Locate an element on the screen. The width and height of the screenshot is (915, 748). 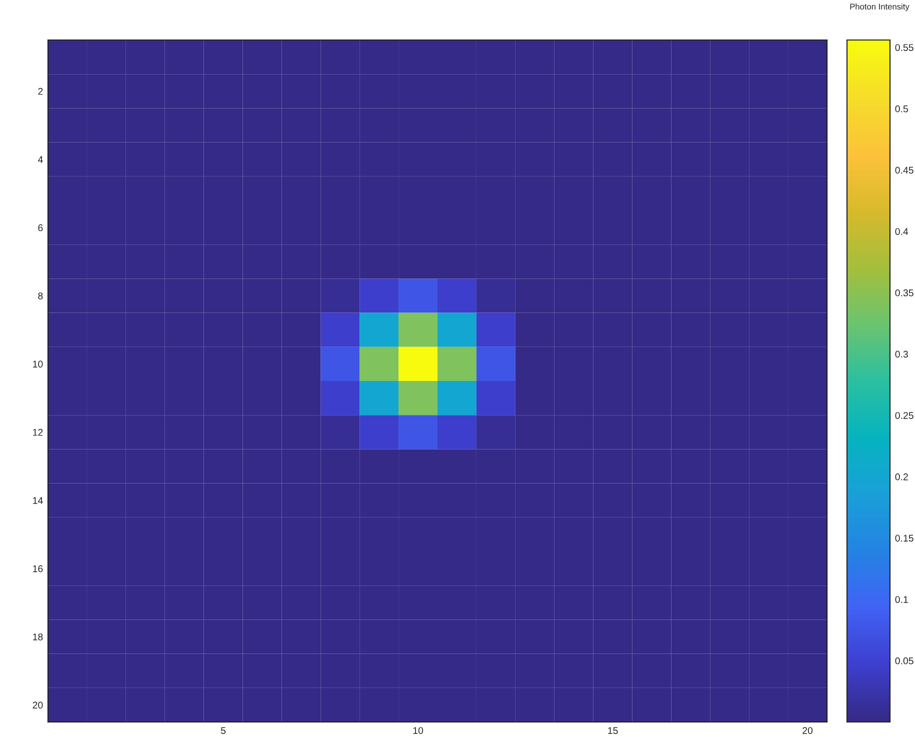
color-bar-label: 0.15 is located at coordinates (904, 538).